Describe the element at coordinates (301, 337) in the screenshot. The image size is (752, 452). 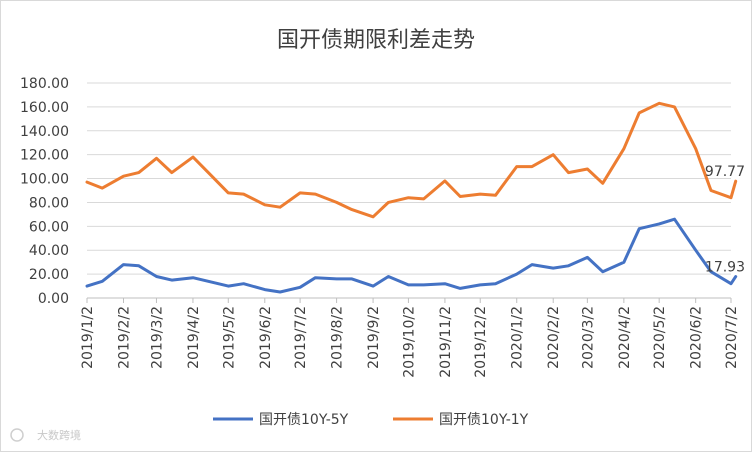
I see `x-tick-label: 2019/7/2` at that location.